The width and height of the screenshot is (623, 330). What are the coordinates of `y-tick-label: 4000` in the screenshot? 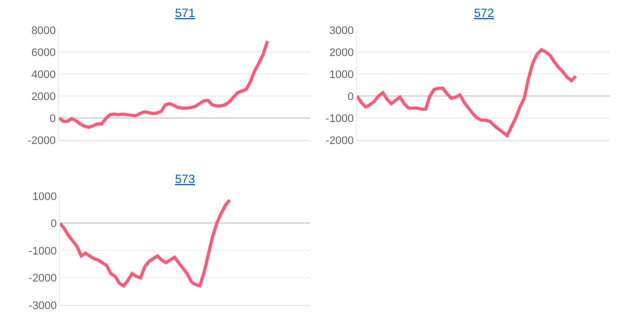 It's located at (43, 74).